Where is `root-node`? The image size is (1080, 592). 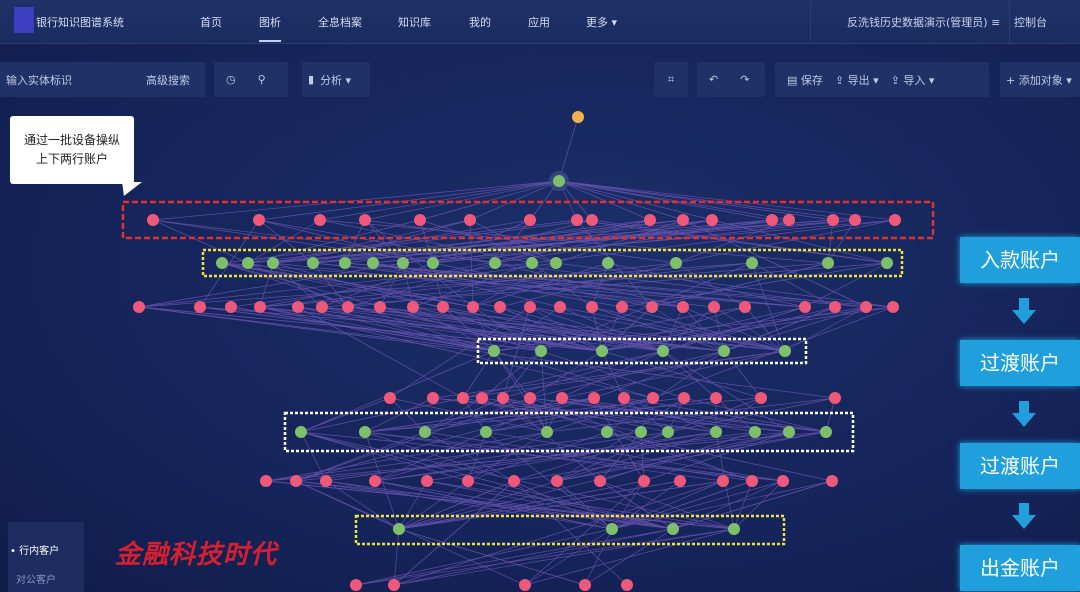 root-node is located at coordinates (578, 117).